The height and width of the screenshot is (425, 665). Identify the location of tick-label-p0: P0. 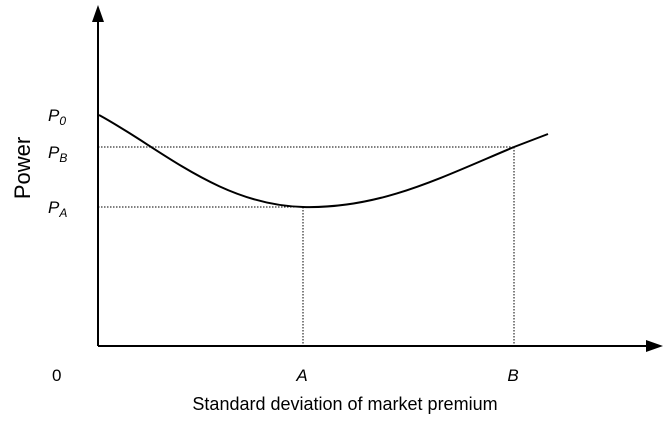
(57, 117).